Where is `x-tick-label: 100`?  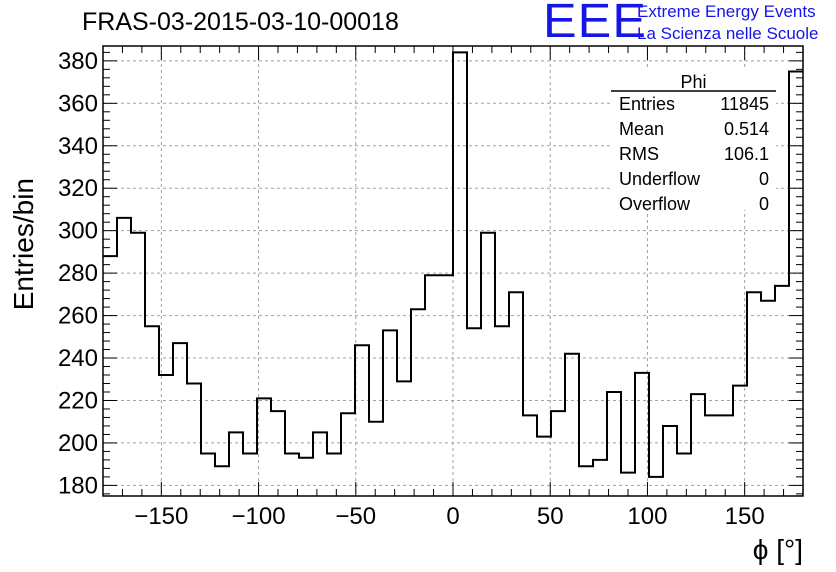 x-tick-label: 100 is located at coordinates (647, 516).